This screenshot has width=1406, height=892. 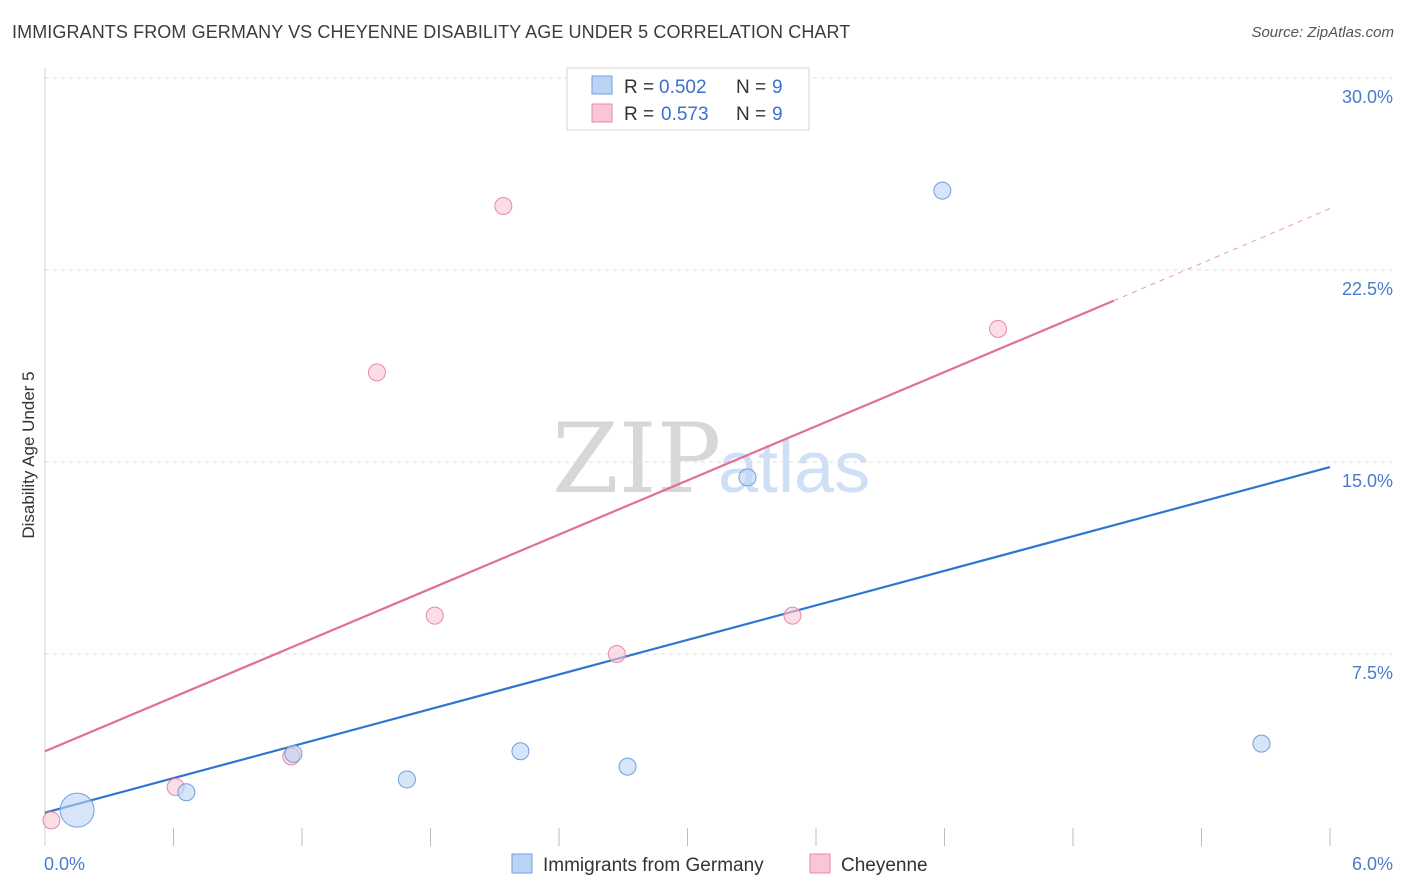 I want to click on watermark-atlas: atlas, so click(x=794, y=468).